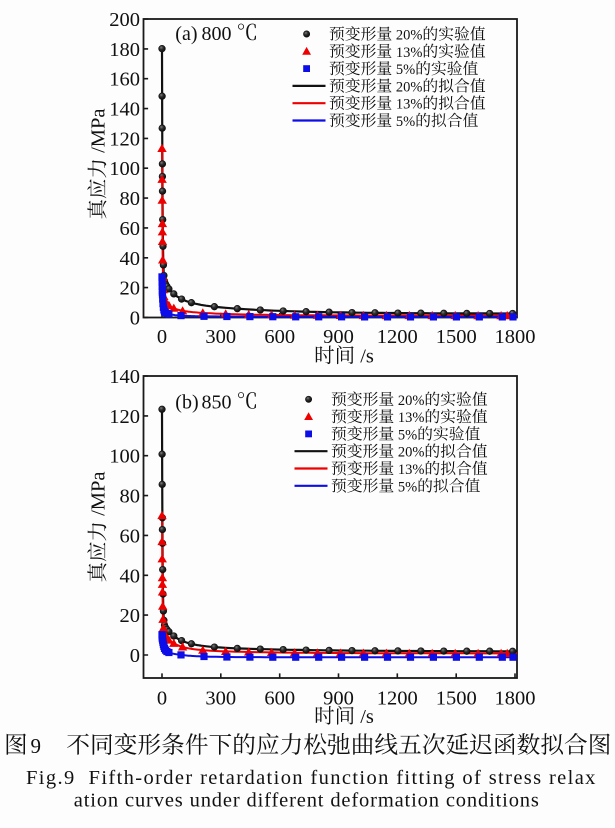 The image size is (615, 828). I want to click on svg-text: 160, so click(124, 80).